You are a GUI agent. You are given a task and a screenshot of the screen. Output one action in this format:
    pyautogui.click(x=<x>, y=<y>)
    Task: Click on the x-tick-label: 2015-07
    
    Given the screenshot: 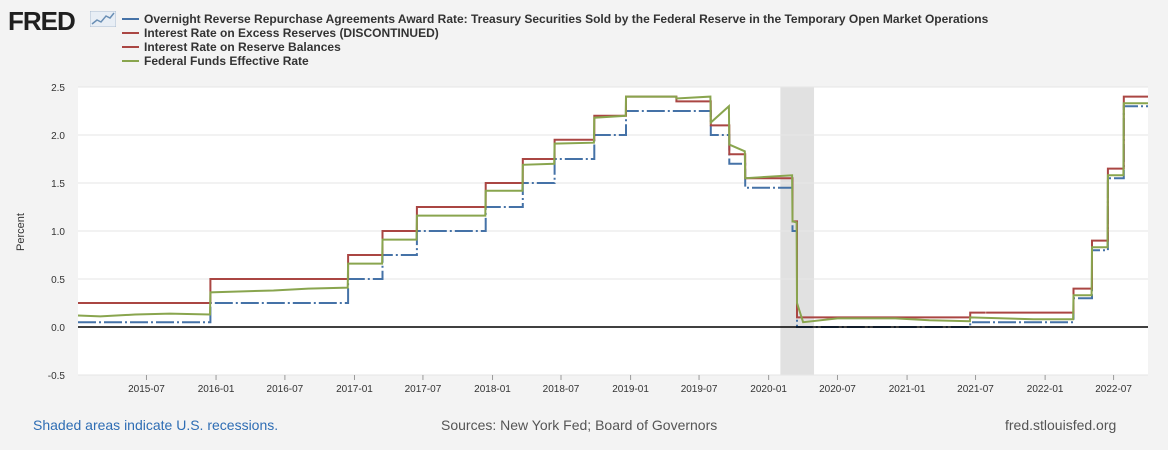 What is the action you would take?
    pyautogui.click(x=146, y=389)
    